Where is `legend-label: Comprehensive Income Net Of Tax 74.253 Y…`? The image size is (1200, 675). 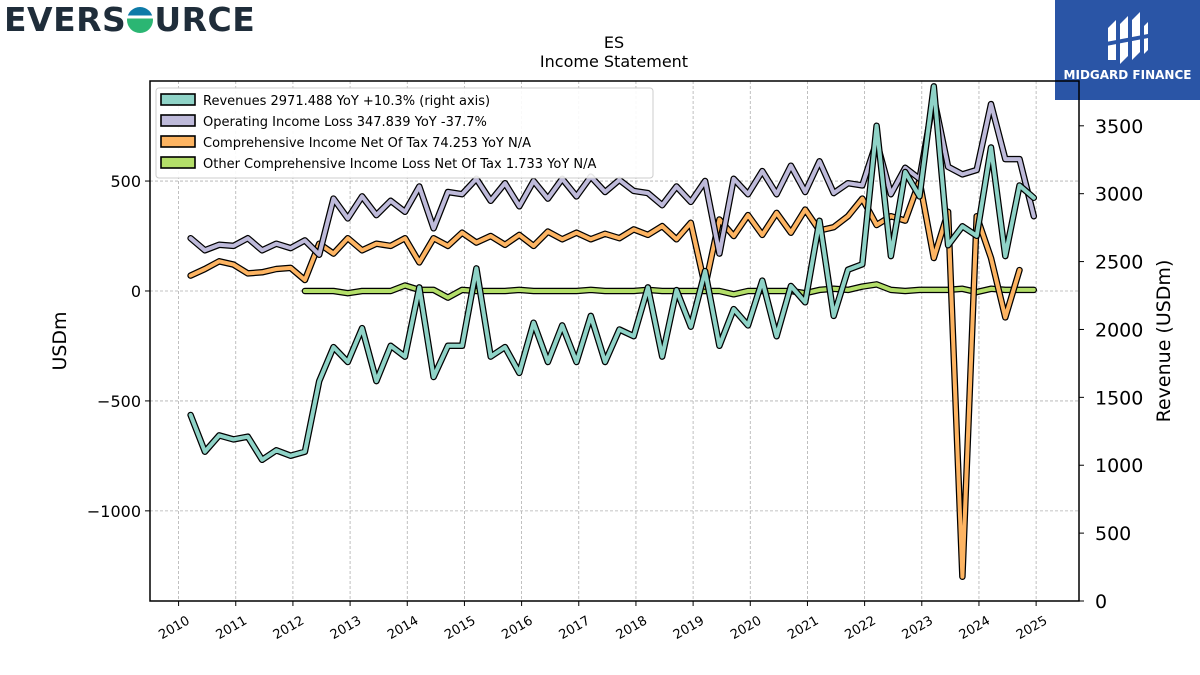
legend-label: Comprehensive Income Net Of Tax 74.253 Y… is located at coordinates (367, 143).